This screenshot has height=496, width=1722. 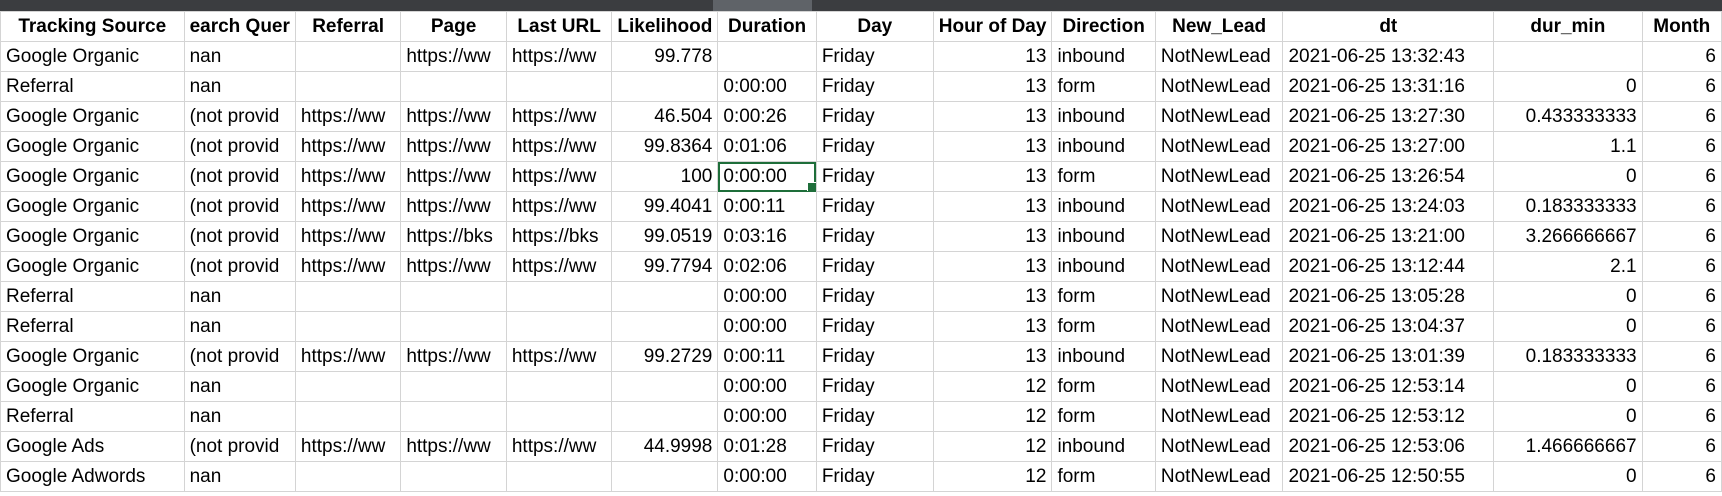 I want to click on cell-likelihood: 46.504, so click(x=665, y=116).